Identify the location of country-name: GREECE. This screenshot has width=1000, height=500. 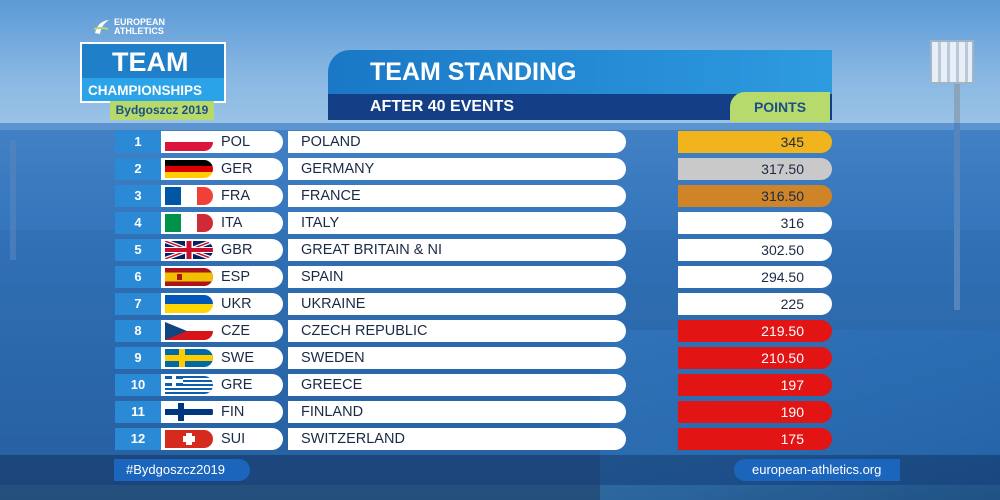
(457, 385).